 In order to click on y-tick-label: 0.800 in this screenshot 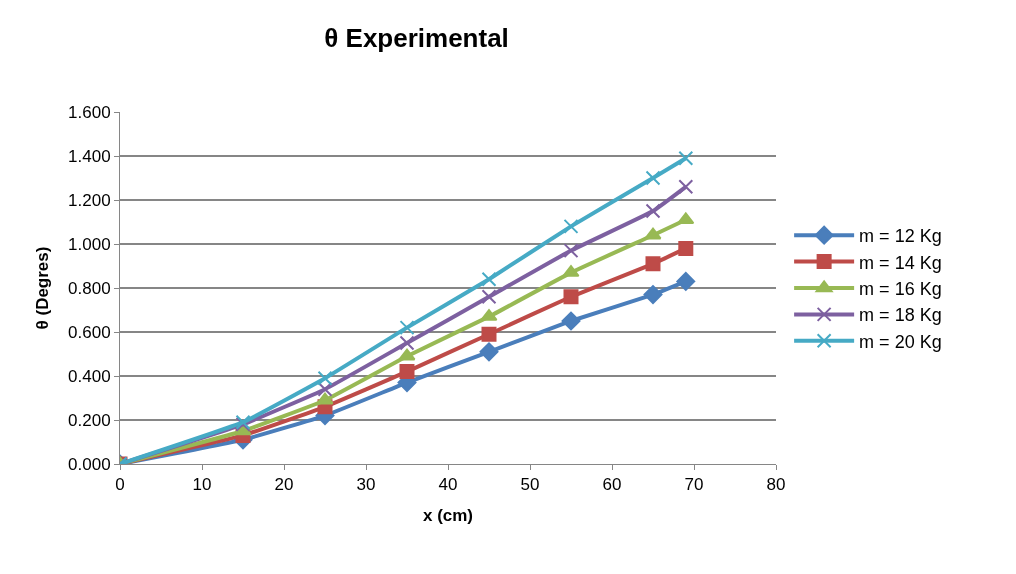, I will do `click(89, 288)`.